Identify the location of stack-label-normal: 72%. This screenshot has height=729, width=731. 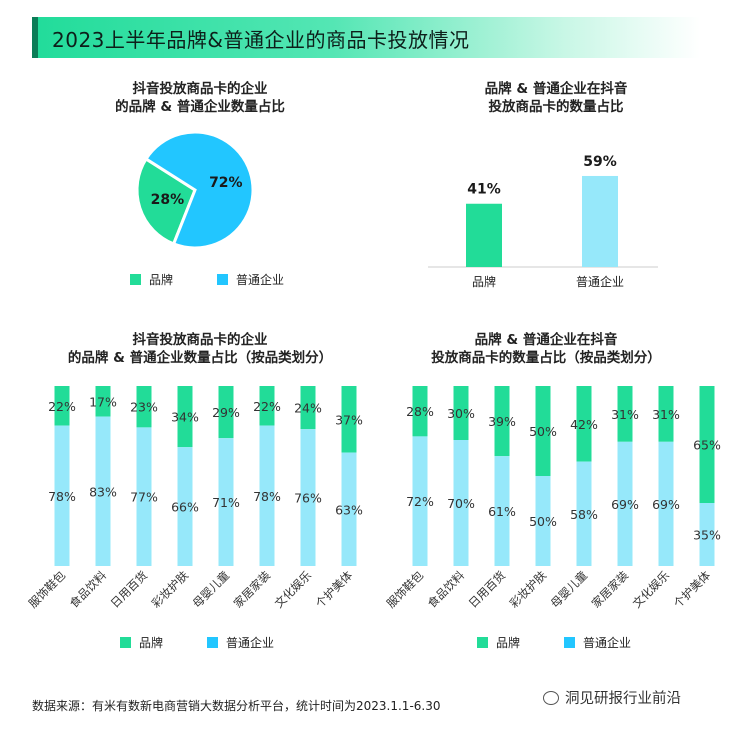
(420, 501).